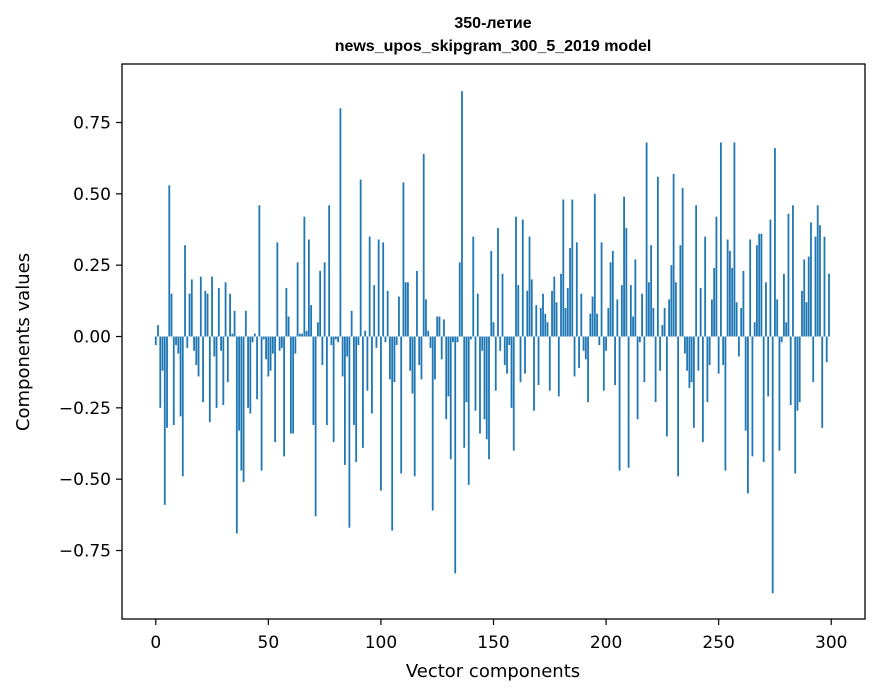  Describe the element at coordinates (718, 643) in the screenshot. I see `x-tick-label: 250` at that location.